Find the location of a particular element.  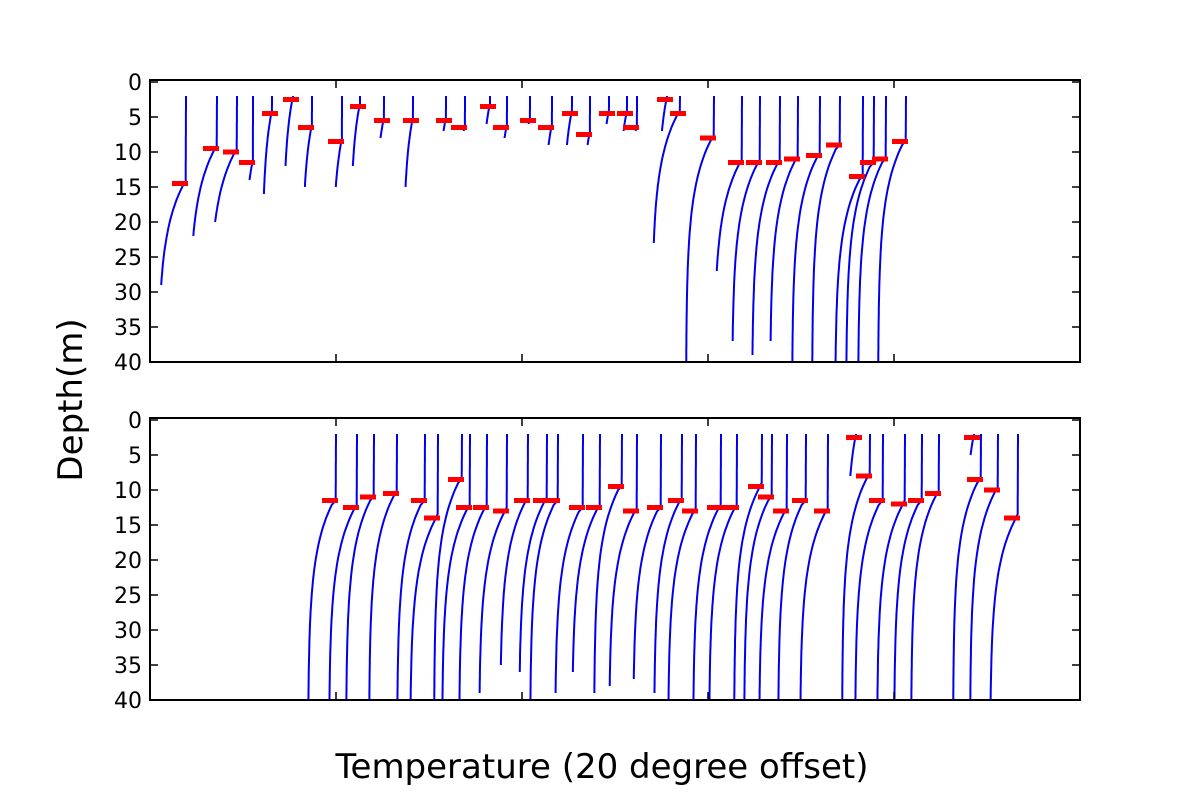

x-axis-label: Temperature (20 degree offset) is located at coordinates (602, 767).